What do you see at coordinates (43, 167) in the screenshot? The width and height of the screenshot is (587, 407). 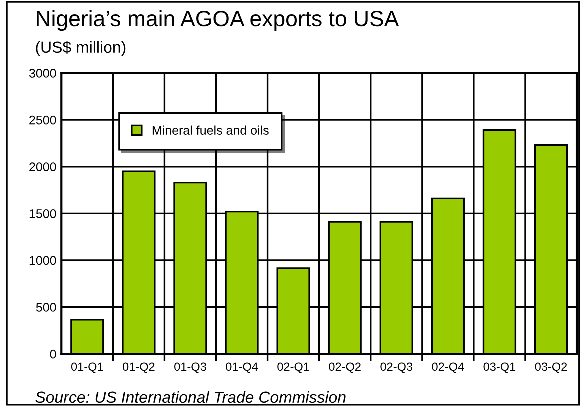 I see `y-tick-label: 2000` at bounding box center [43, 167].